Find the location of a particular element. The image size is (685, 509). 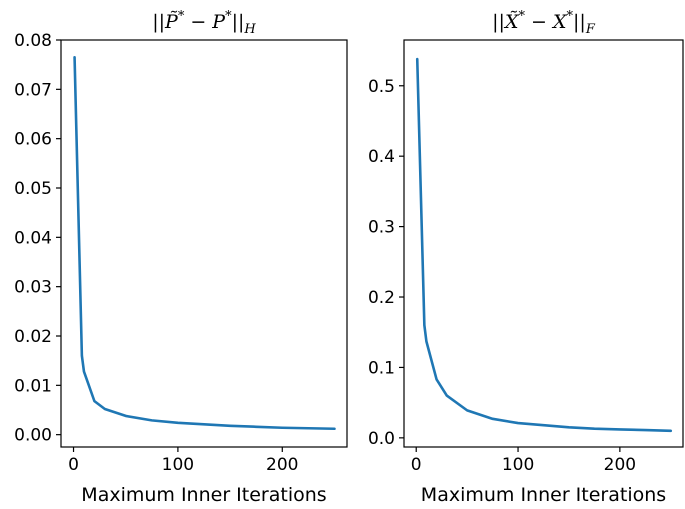

y-tick-label: 0.5 is located at coordinates (381, 87).